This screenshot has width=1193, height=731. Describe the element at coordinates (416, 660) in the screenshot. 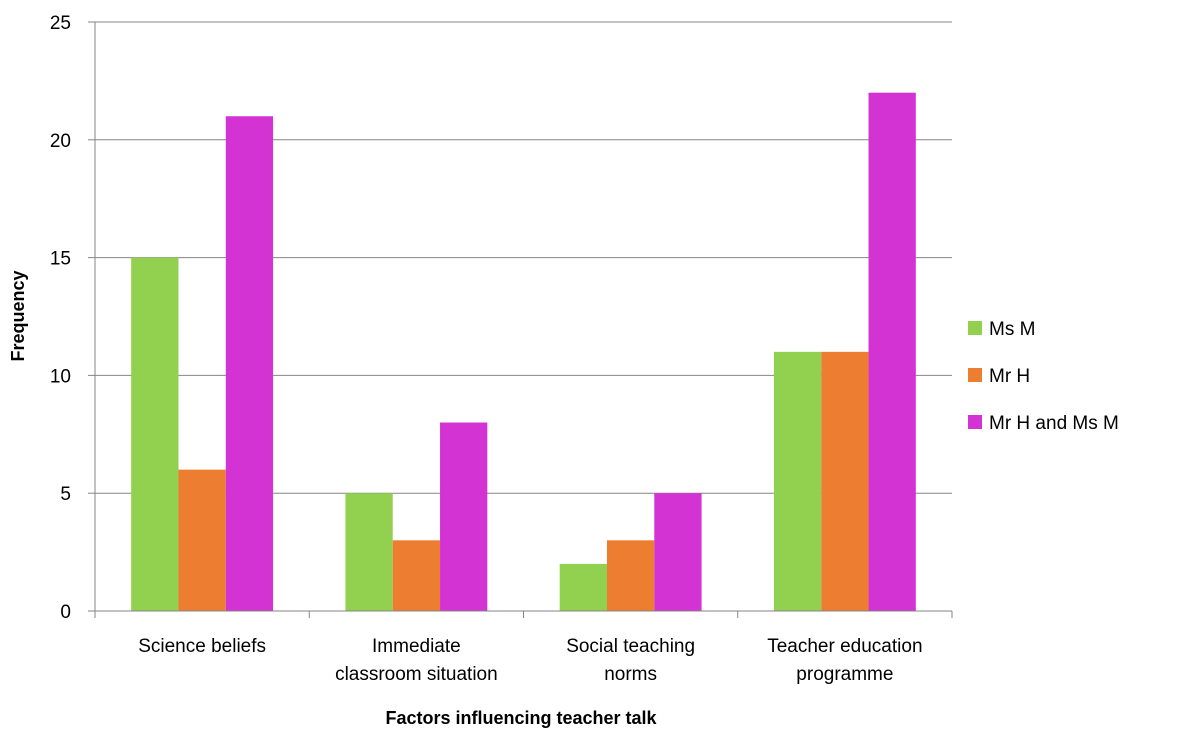

I see `x-tick-label: Immediate classroom situation` at that location.